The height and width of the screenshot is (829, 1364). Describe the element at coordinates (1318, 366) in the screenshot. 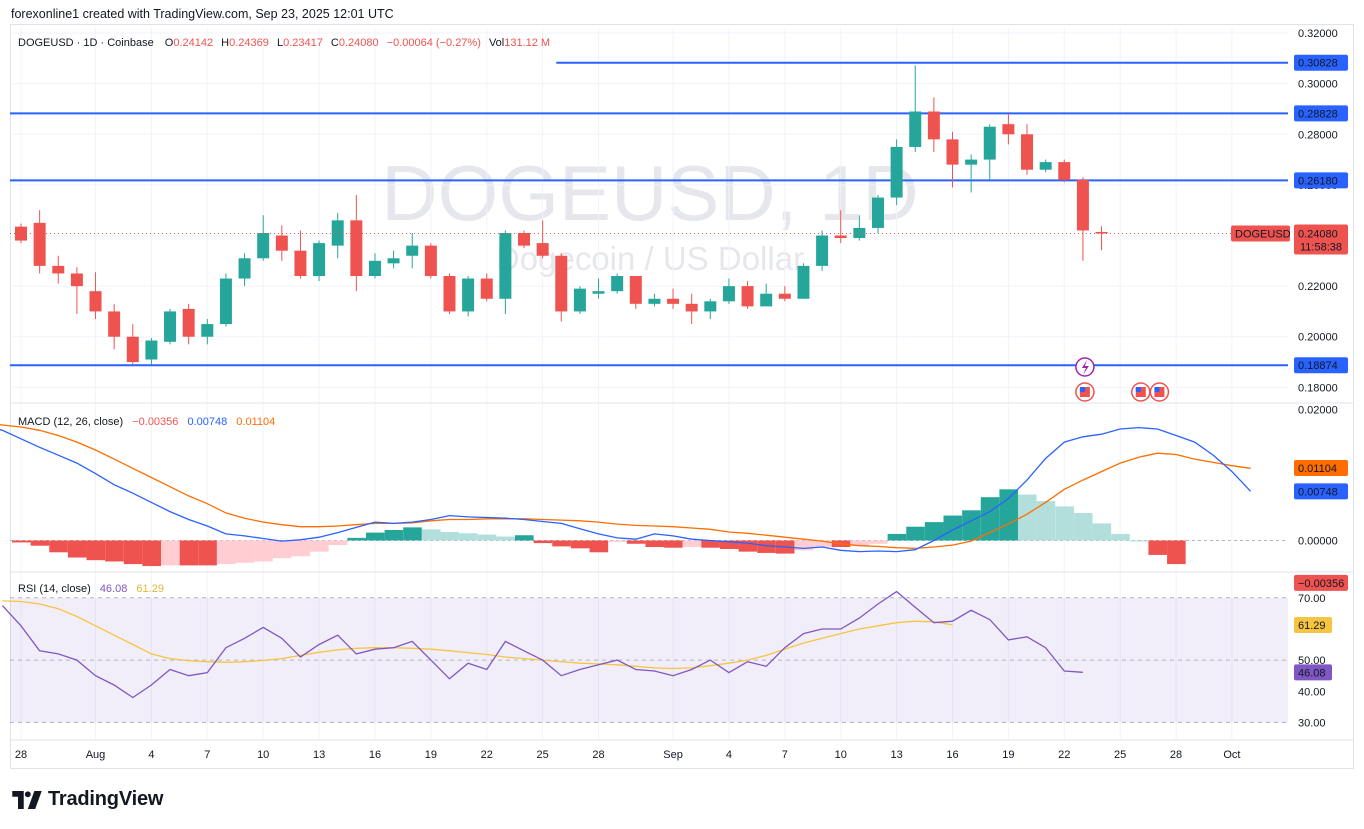

I see `level-price-label: 0.18874` at that location.